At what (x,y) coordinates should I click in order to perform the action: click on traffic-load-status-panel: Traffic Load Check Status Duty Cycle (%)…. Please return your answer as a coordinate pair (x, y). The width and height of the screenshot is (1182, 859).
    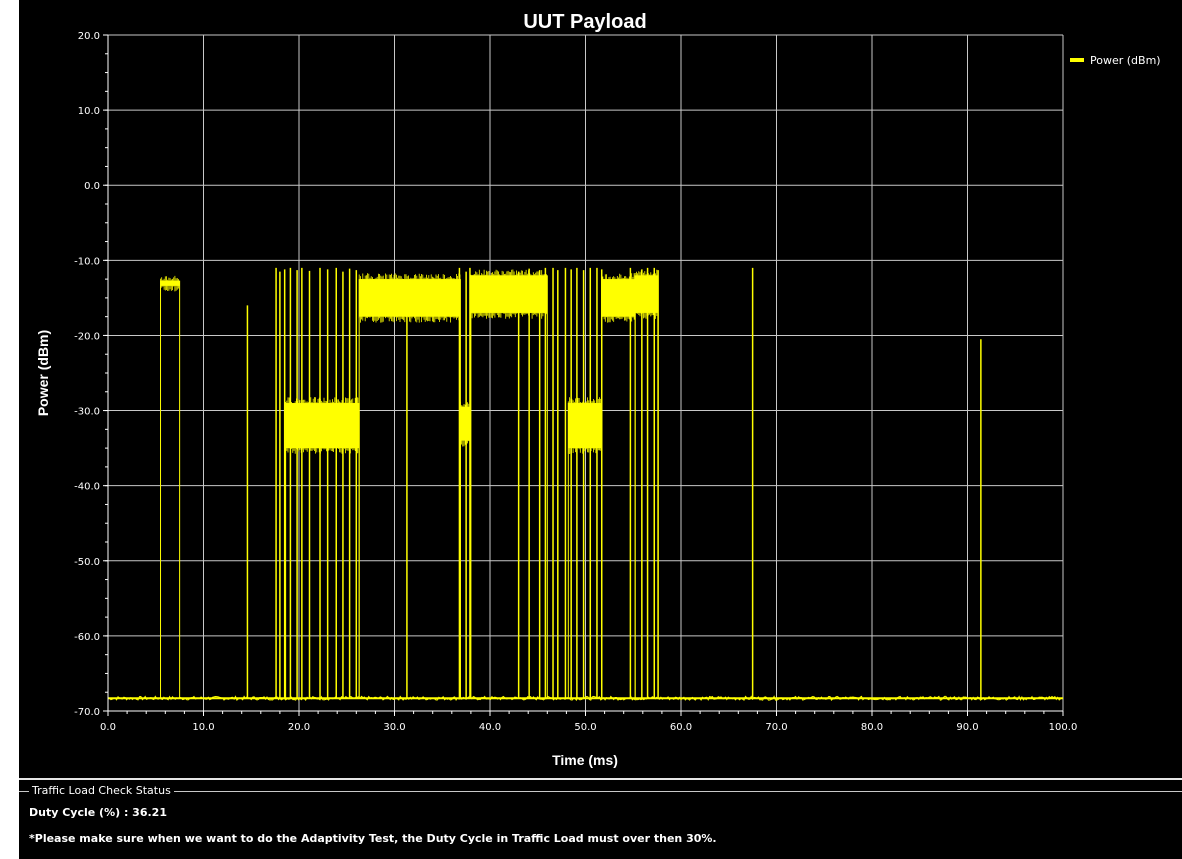
    Looking at the image, I should click on (600, 818).